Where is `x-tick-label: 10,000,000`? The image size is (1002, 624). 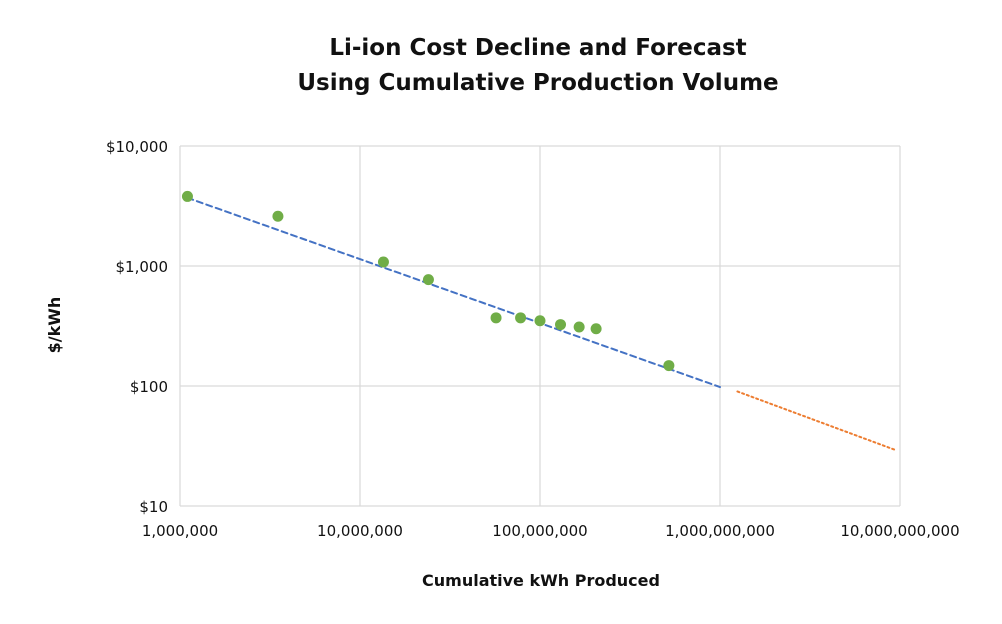 x-tick-label: 10,000,000 is located at coordinates (360, 531).